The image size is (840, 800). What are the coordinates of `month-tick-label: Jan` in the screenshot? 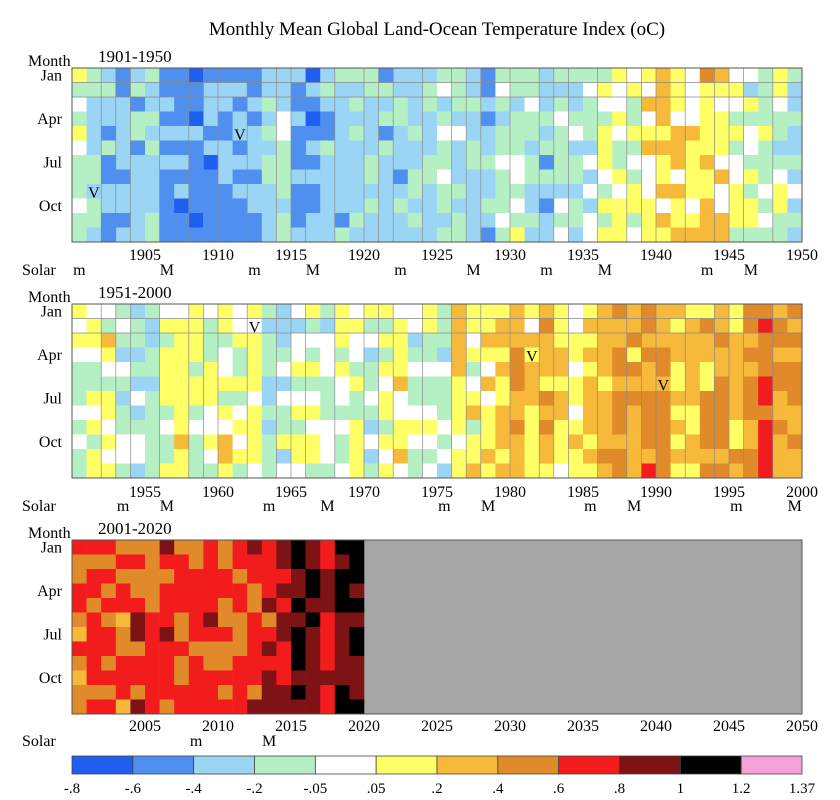 It's located at (51, 547).